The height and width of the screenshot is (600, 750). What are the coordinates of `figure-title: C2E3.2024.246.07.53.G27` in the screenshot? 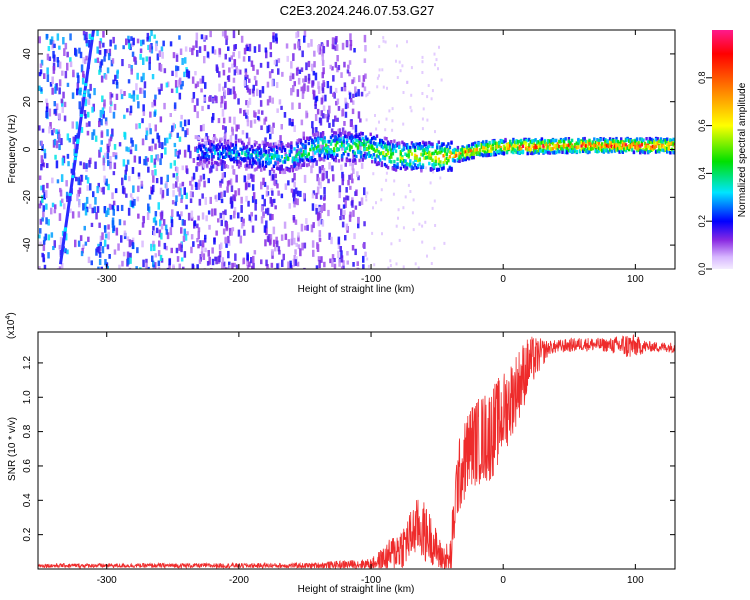 It's located at (357, 10).